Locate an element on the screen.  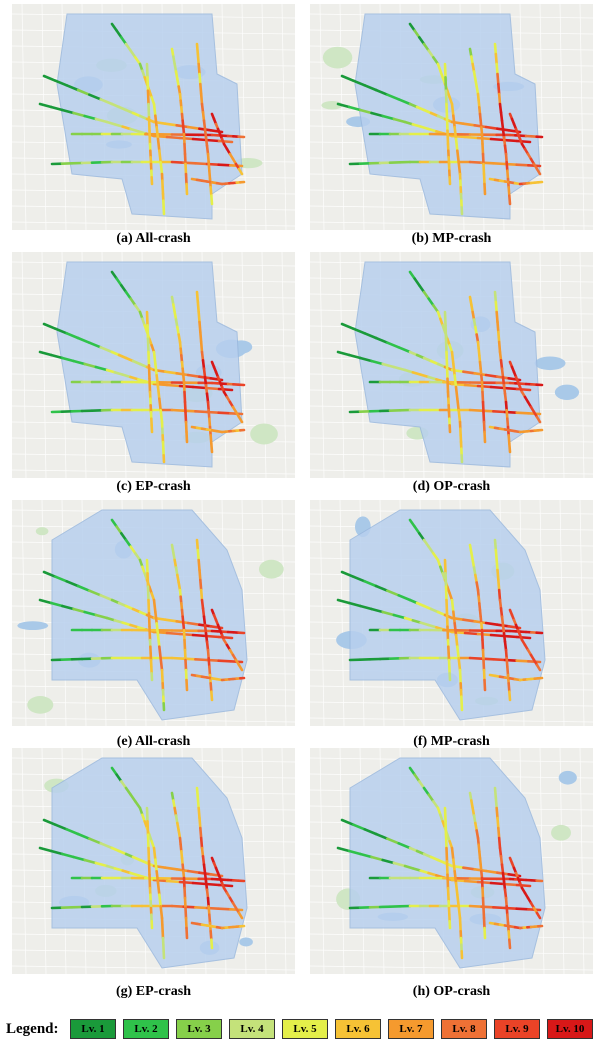
map-image is located at coordinates (153, 613).